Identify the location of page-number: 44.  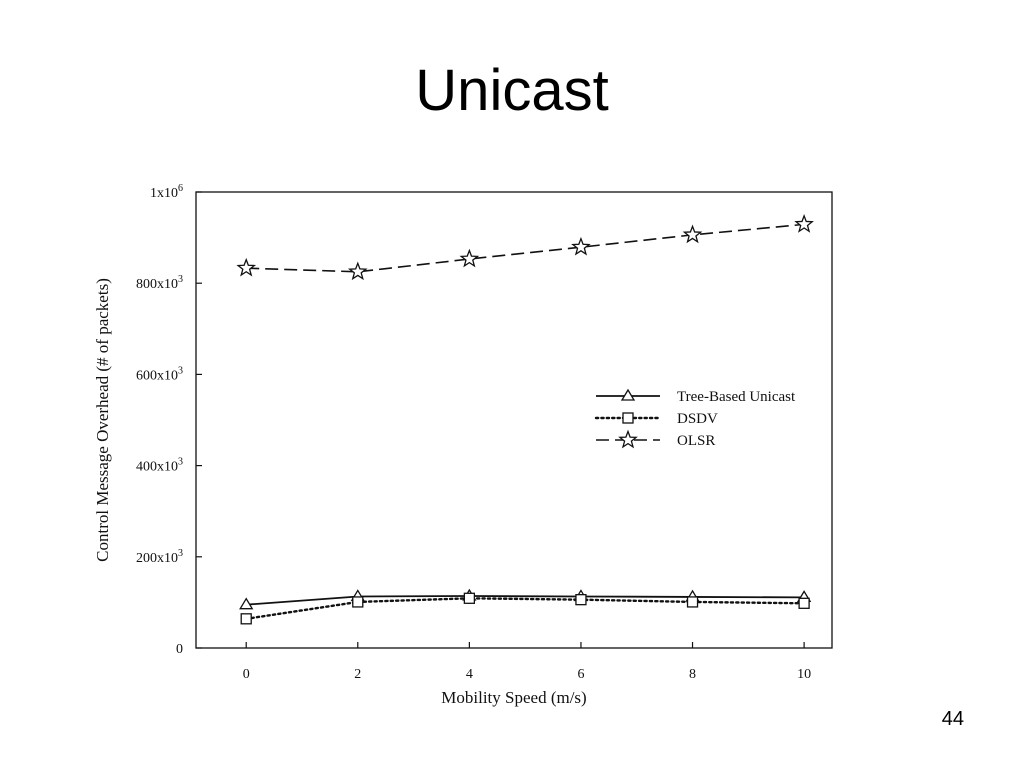
(952, 719).